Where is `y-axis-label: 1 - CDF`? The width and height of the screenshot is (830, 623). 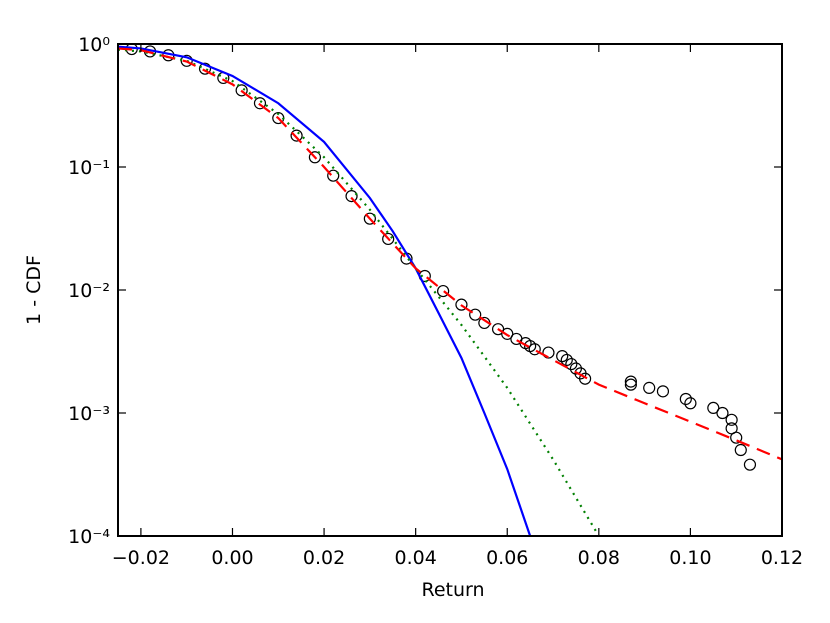
y-axis-label: 1 - CDF is located at coordinates (34, 290).